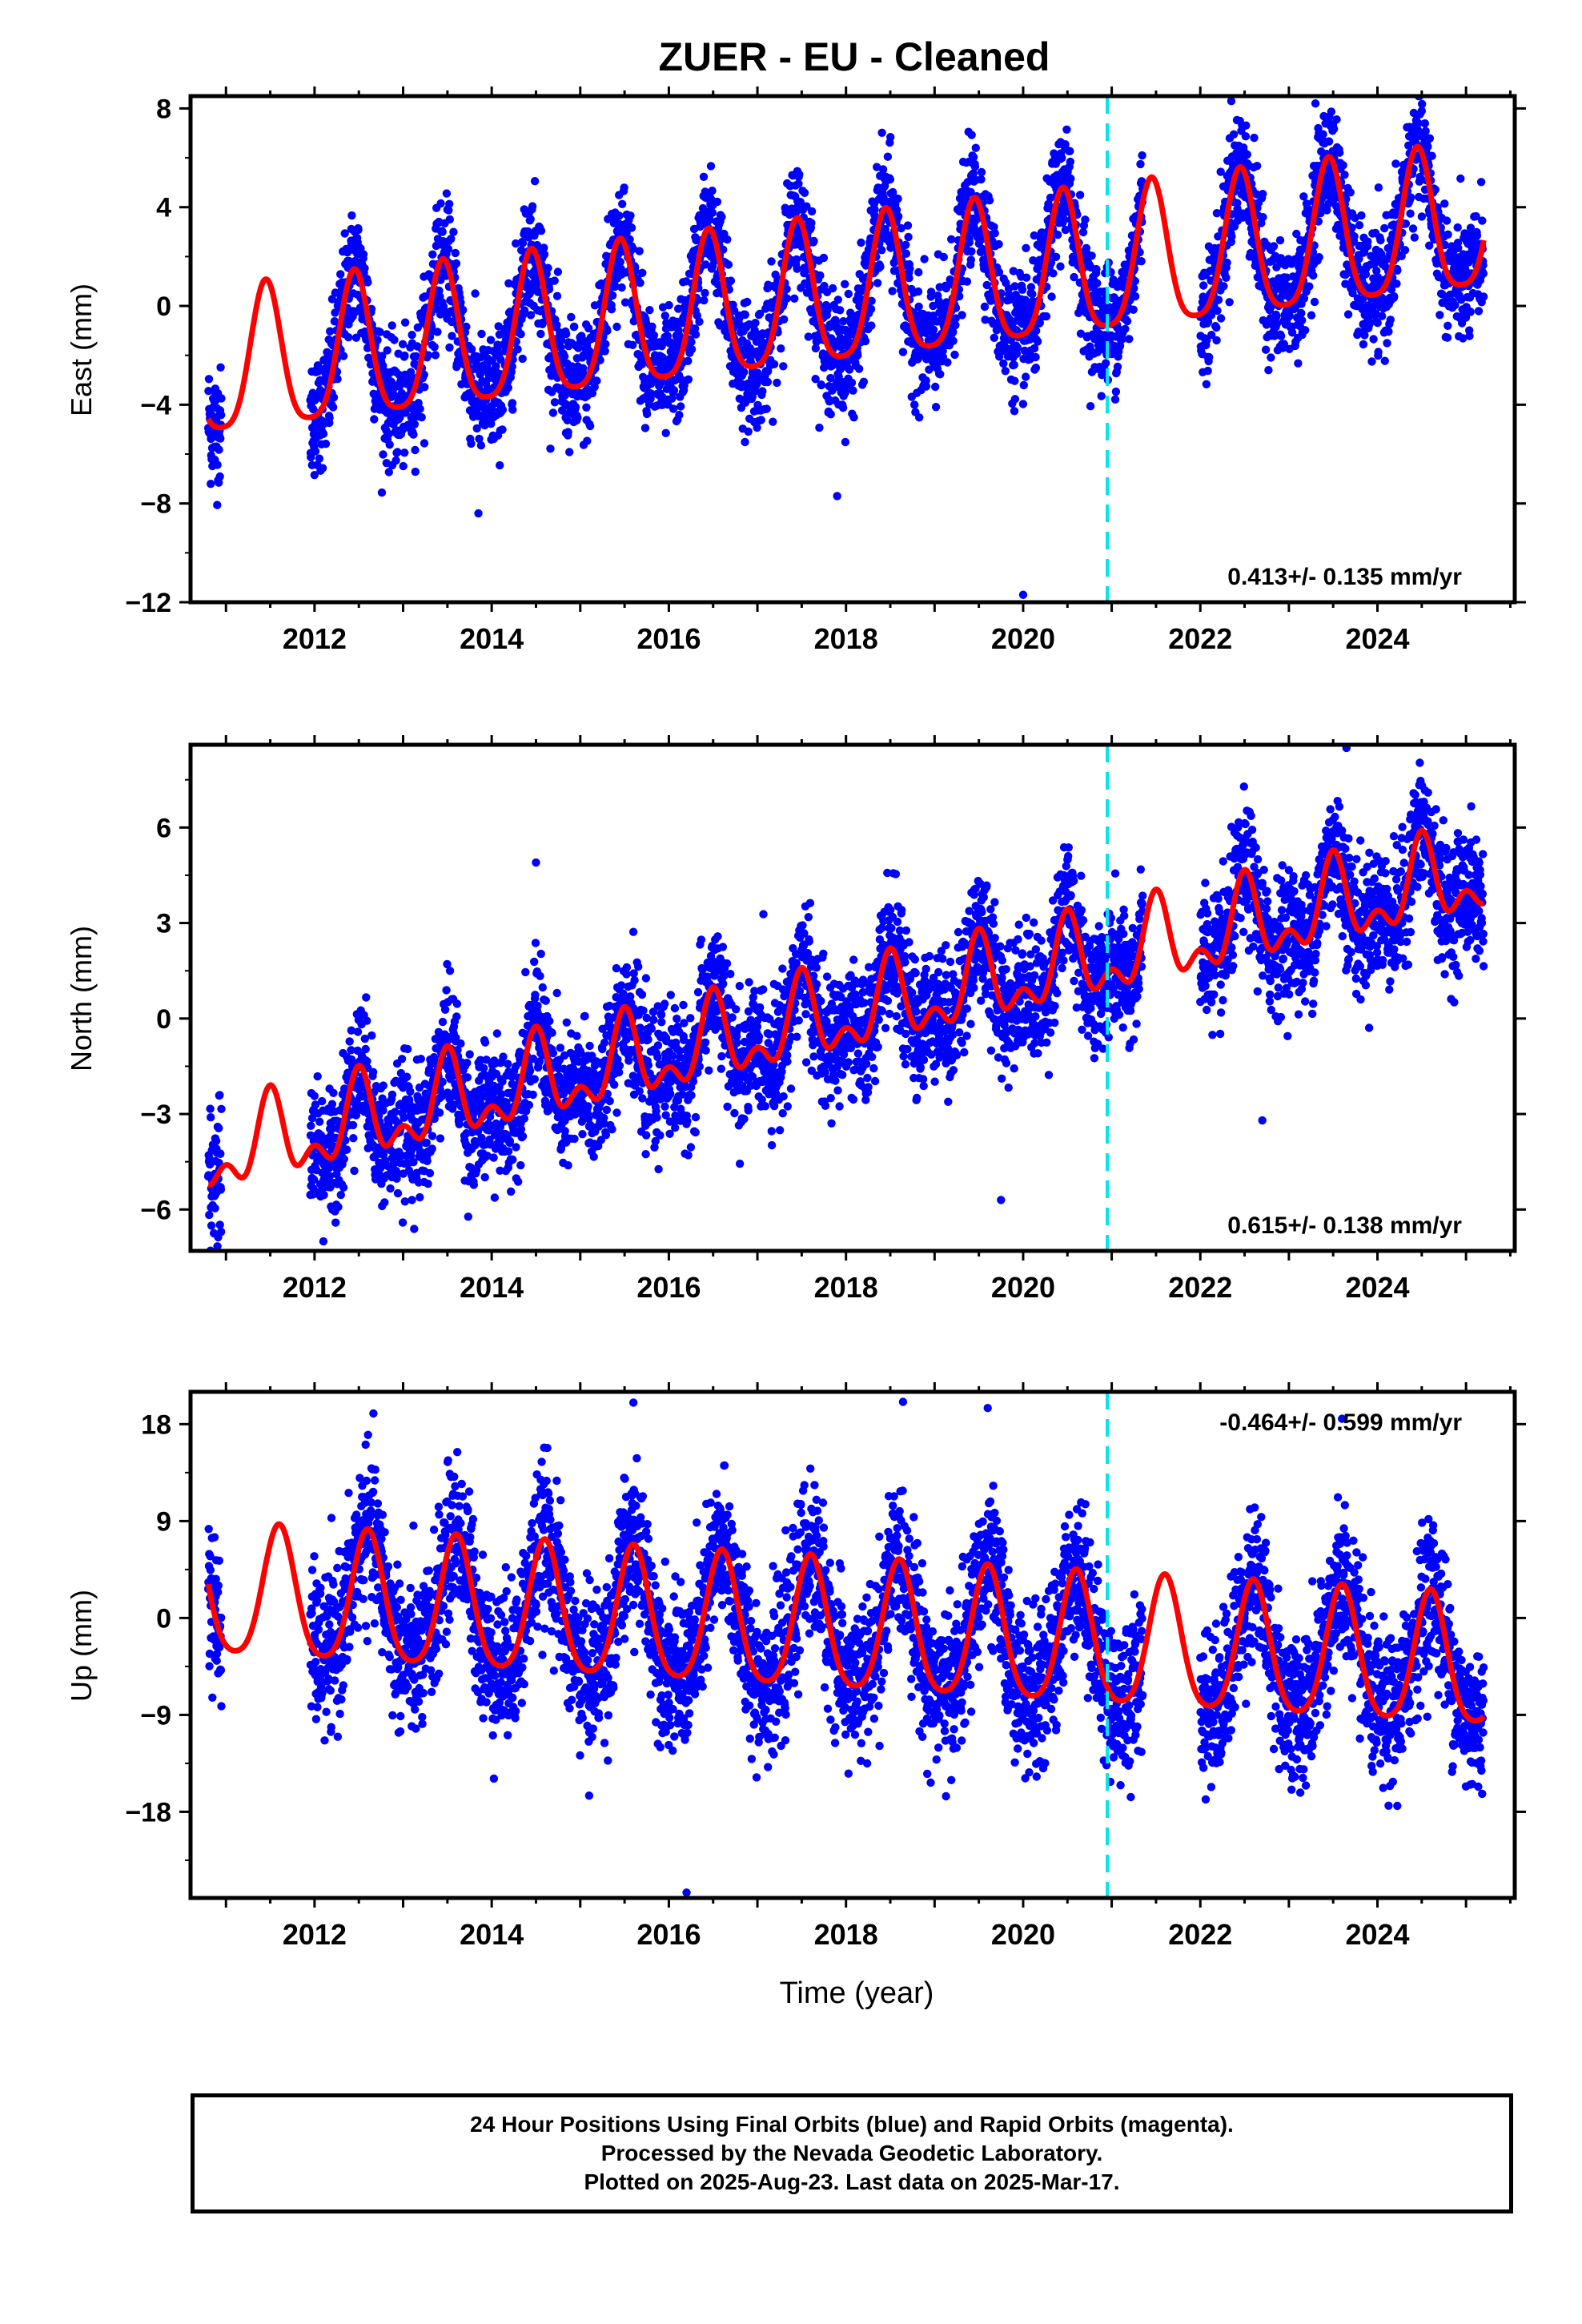 This screenshot has width=1582, height=2324. Describe the element at coordinates (315, 638) in the screenshot. I see `east-xtick-label: 2012` at that location.